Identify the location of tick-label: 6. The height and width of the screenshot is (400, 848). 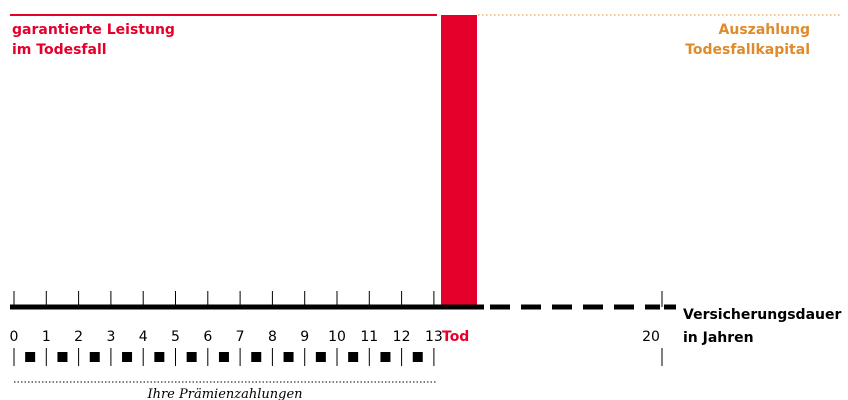
(207, 337).